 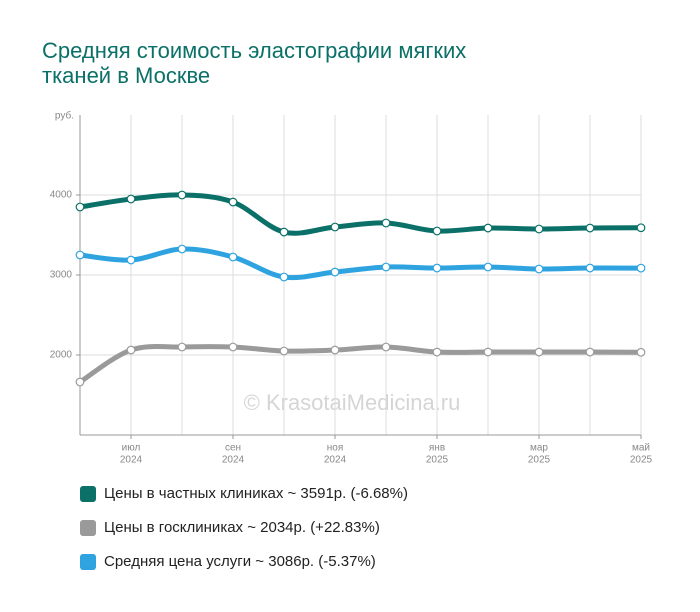 I want to click on chart-title: Средняя стоимость эластографии мягких, so click(x=254, y=50).